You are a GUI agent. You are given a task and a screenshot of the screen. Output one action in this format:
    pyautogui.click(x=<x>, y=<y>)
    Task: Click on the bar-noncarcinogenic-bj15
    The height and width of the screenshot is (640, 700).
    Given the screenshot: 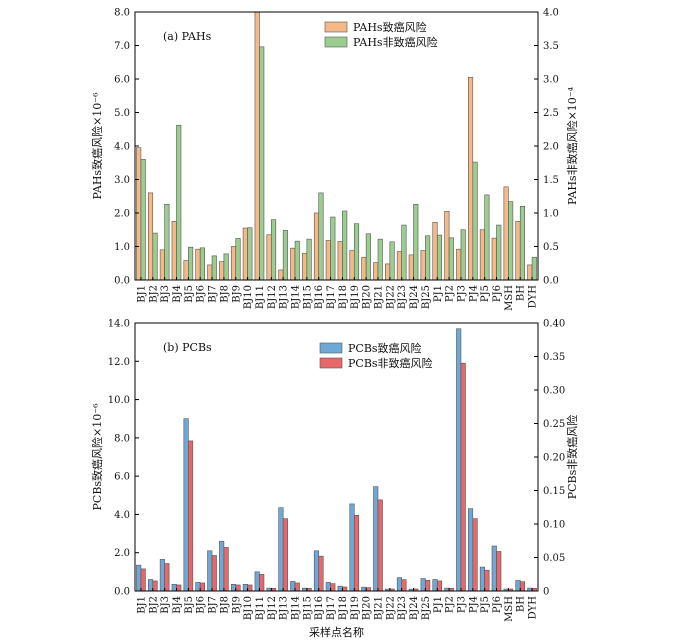 What is the action you would take?
    pyautogui.click(x=309, y=259)
    